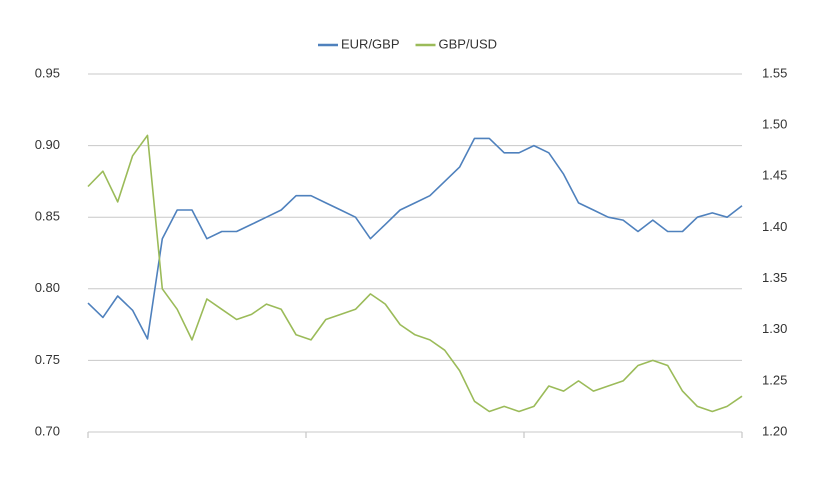 The image size is (828, 478). Describe the element at coordinates (47, 144) in the screenshot. I see `y-tick-label: 0.90` at that location.